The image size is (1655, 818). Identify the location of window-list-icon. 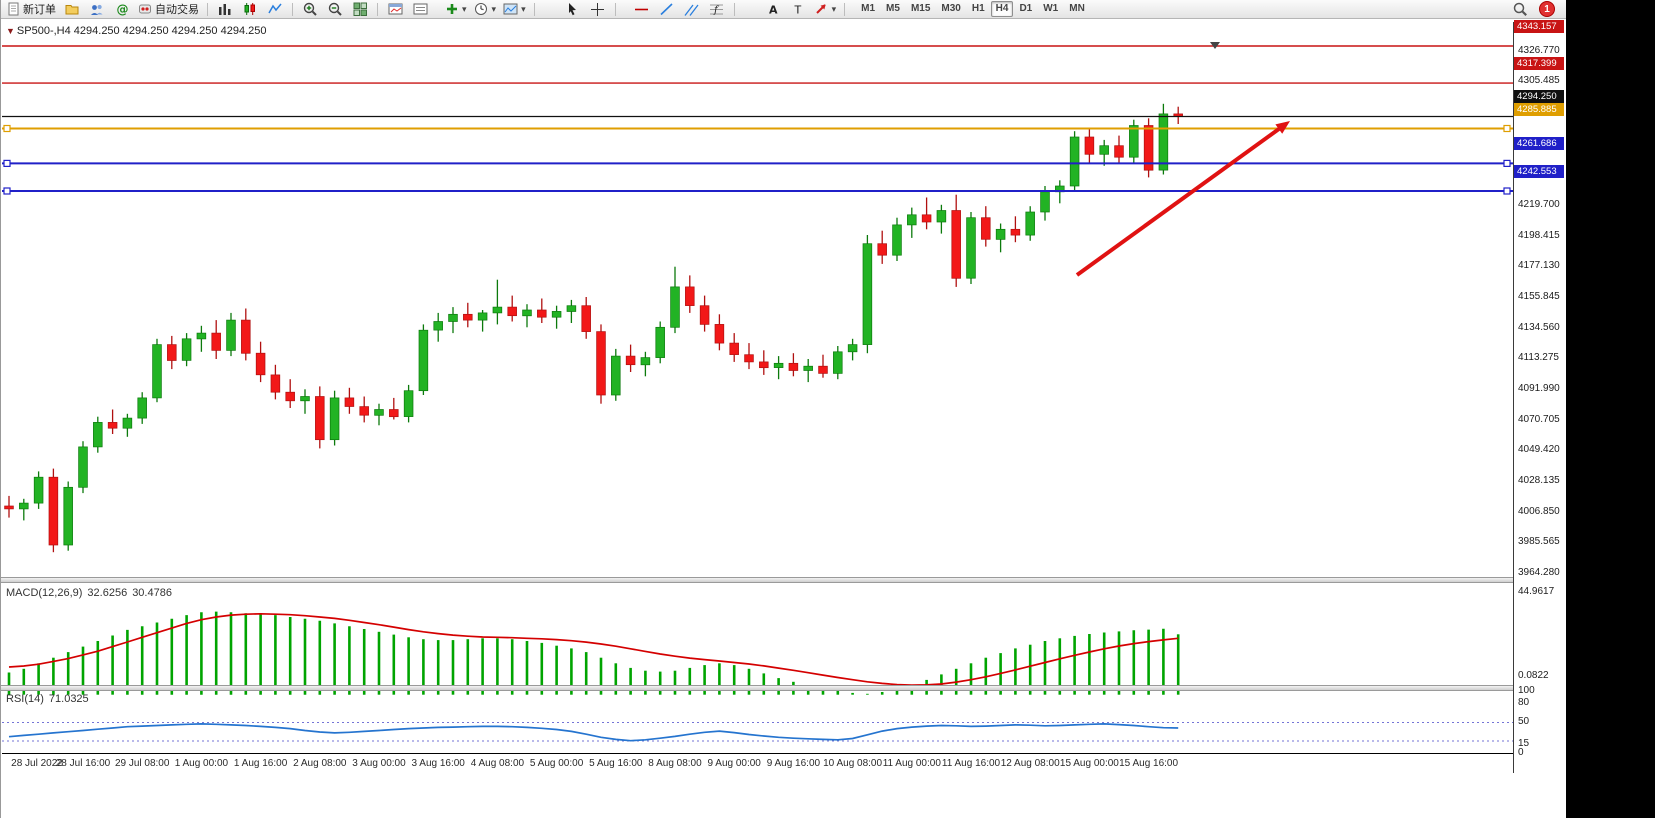
(420, 9).